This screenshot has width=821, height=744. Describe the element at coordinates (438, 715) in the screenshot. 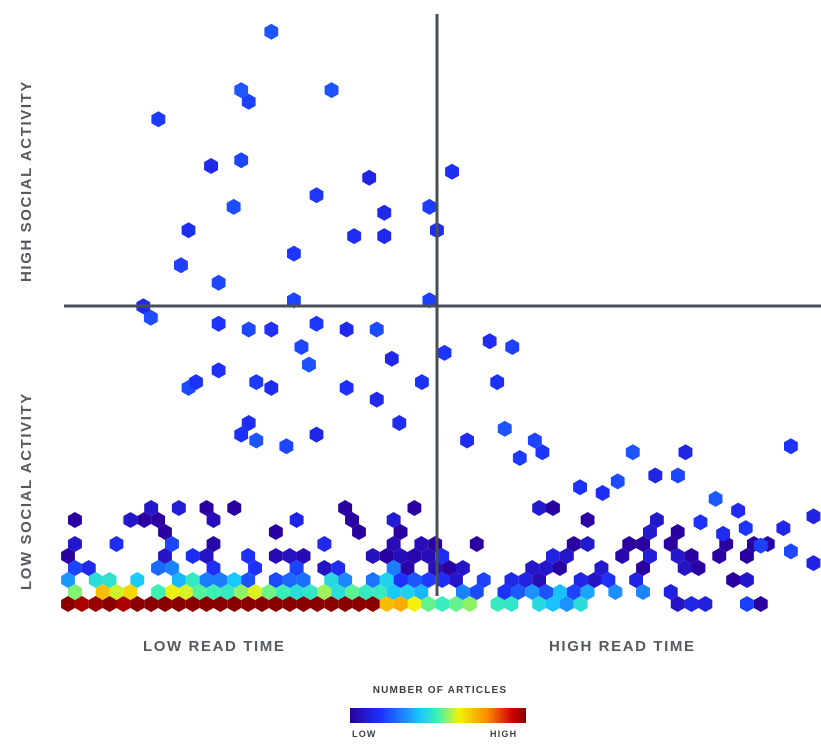

I see `legend-colorbar` at that location.